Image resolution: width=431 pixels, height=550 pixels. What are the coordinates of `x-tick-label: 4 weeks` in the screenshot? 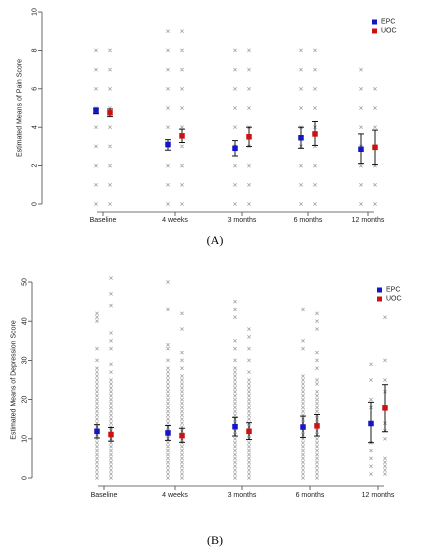 It's located at (175, 220).